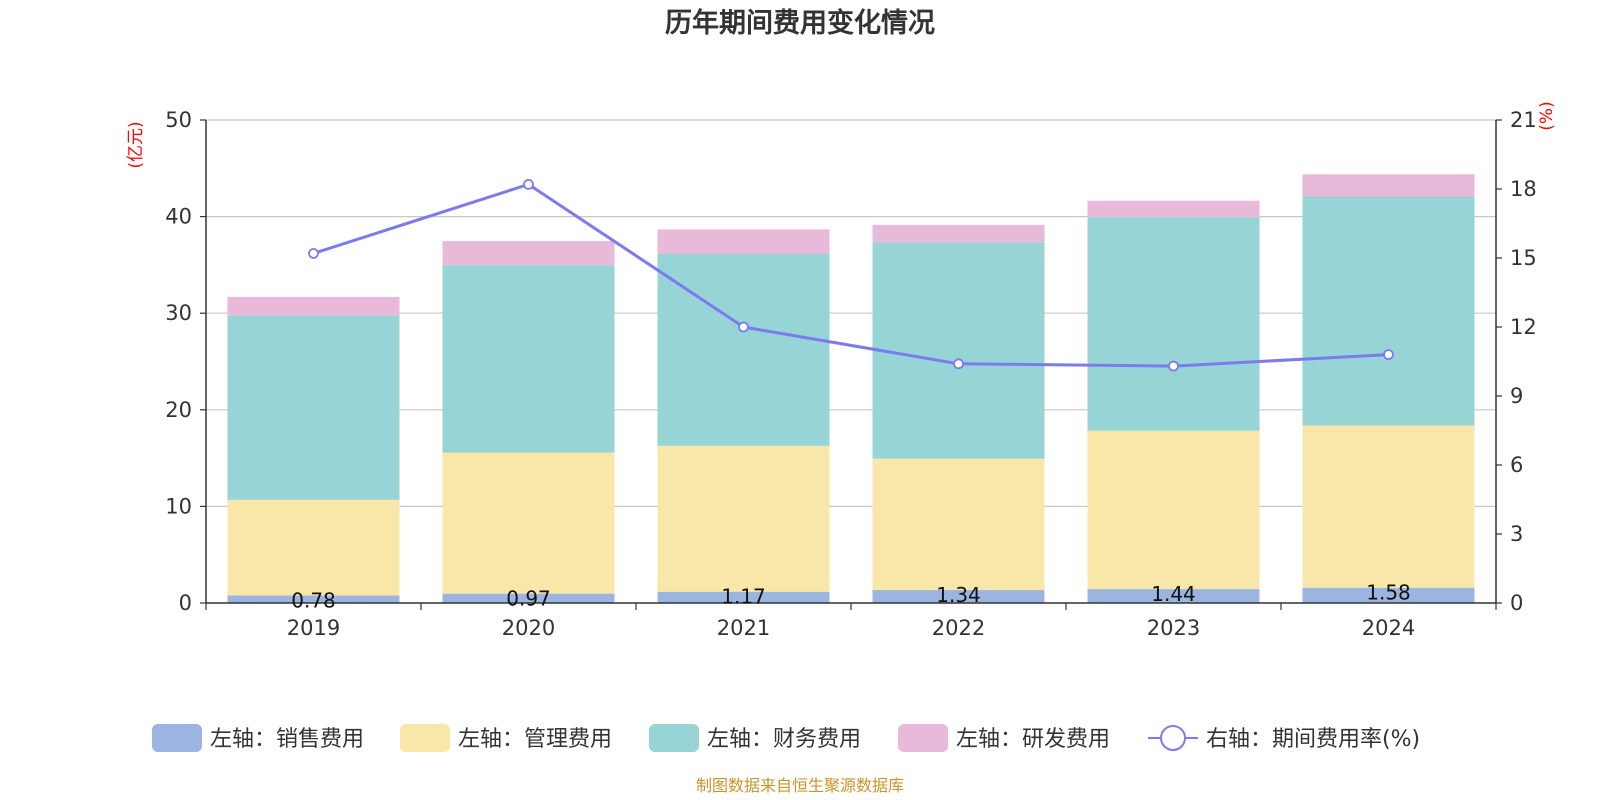  Describe the element at coordinates (287, 739) in the screenshot. I see `legend-label: 左轴：销售费用` at that location.